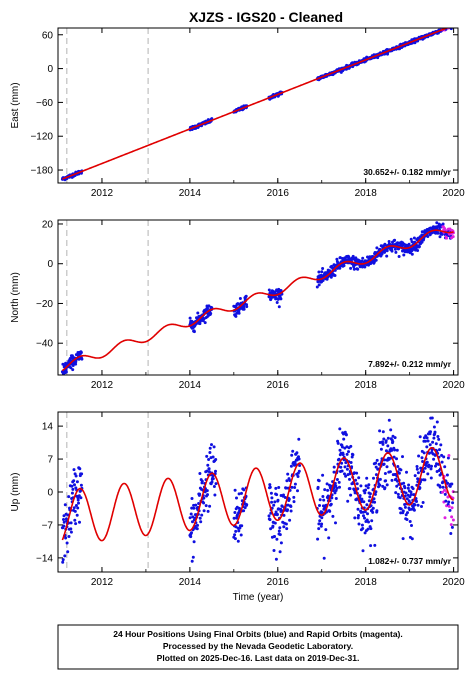 The height and width of the screenshot is (676, 474). I want to click on rate-label: 1.082+/- 0.737 mm/yr, so click(410, 561).